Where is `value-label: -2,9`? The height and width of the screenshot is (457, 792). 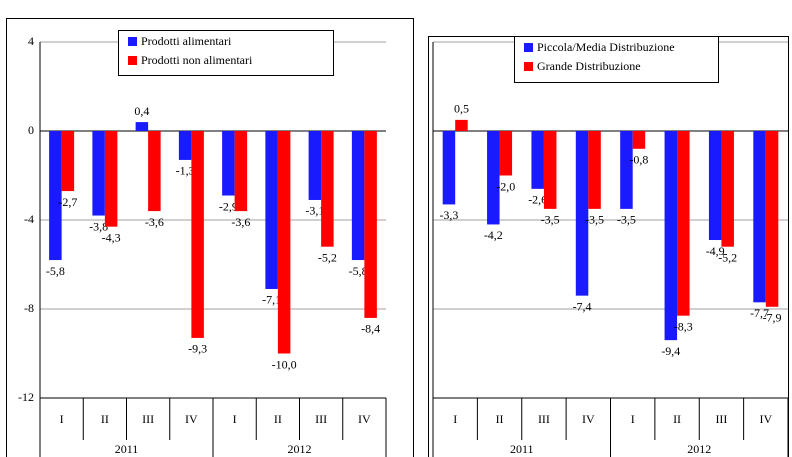 value-label: -2,9 is located at coordinates (228, 206).